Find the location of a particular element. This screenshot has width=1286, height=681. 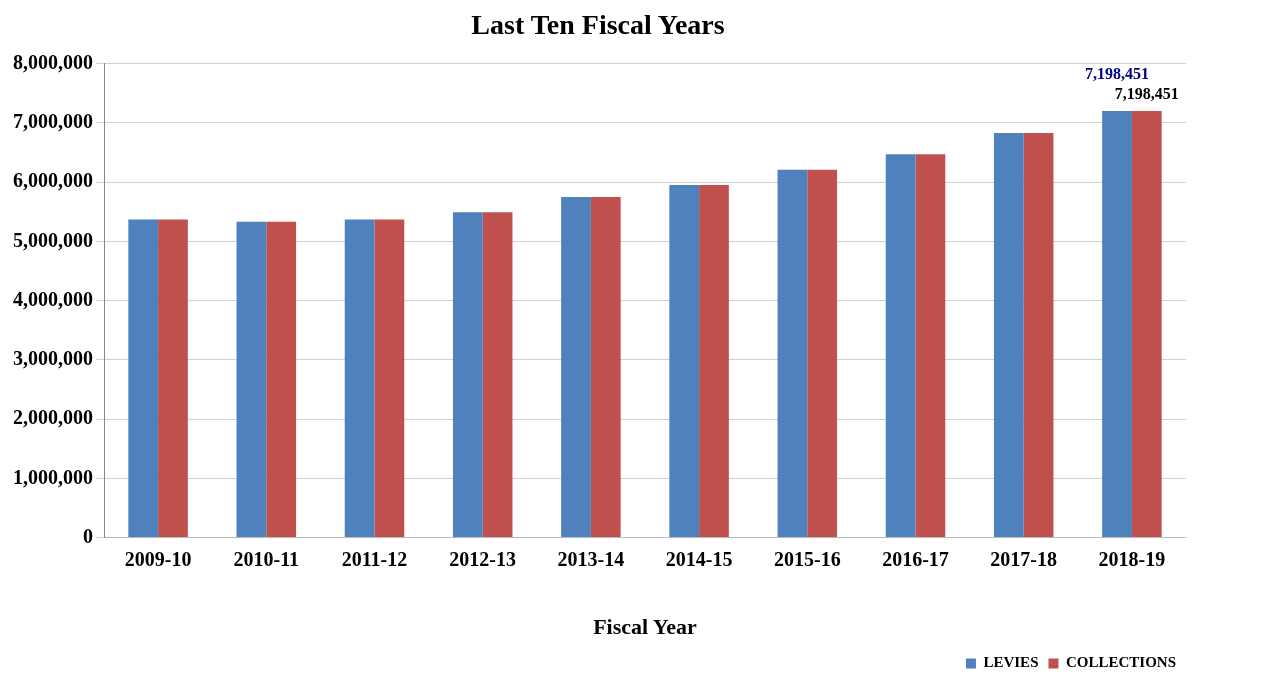

chart-title: Last Ten Fiscal Years is located at coordinates (598, 25).